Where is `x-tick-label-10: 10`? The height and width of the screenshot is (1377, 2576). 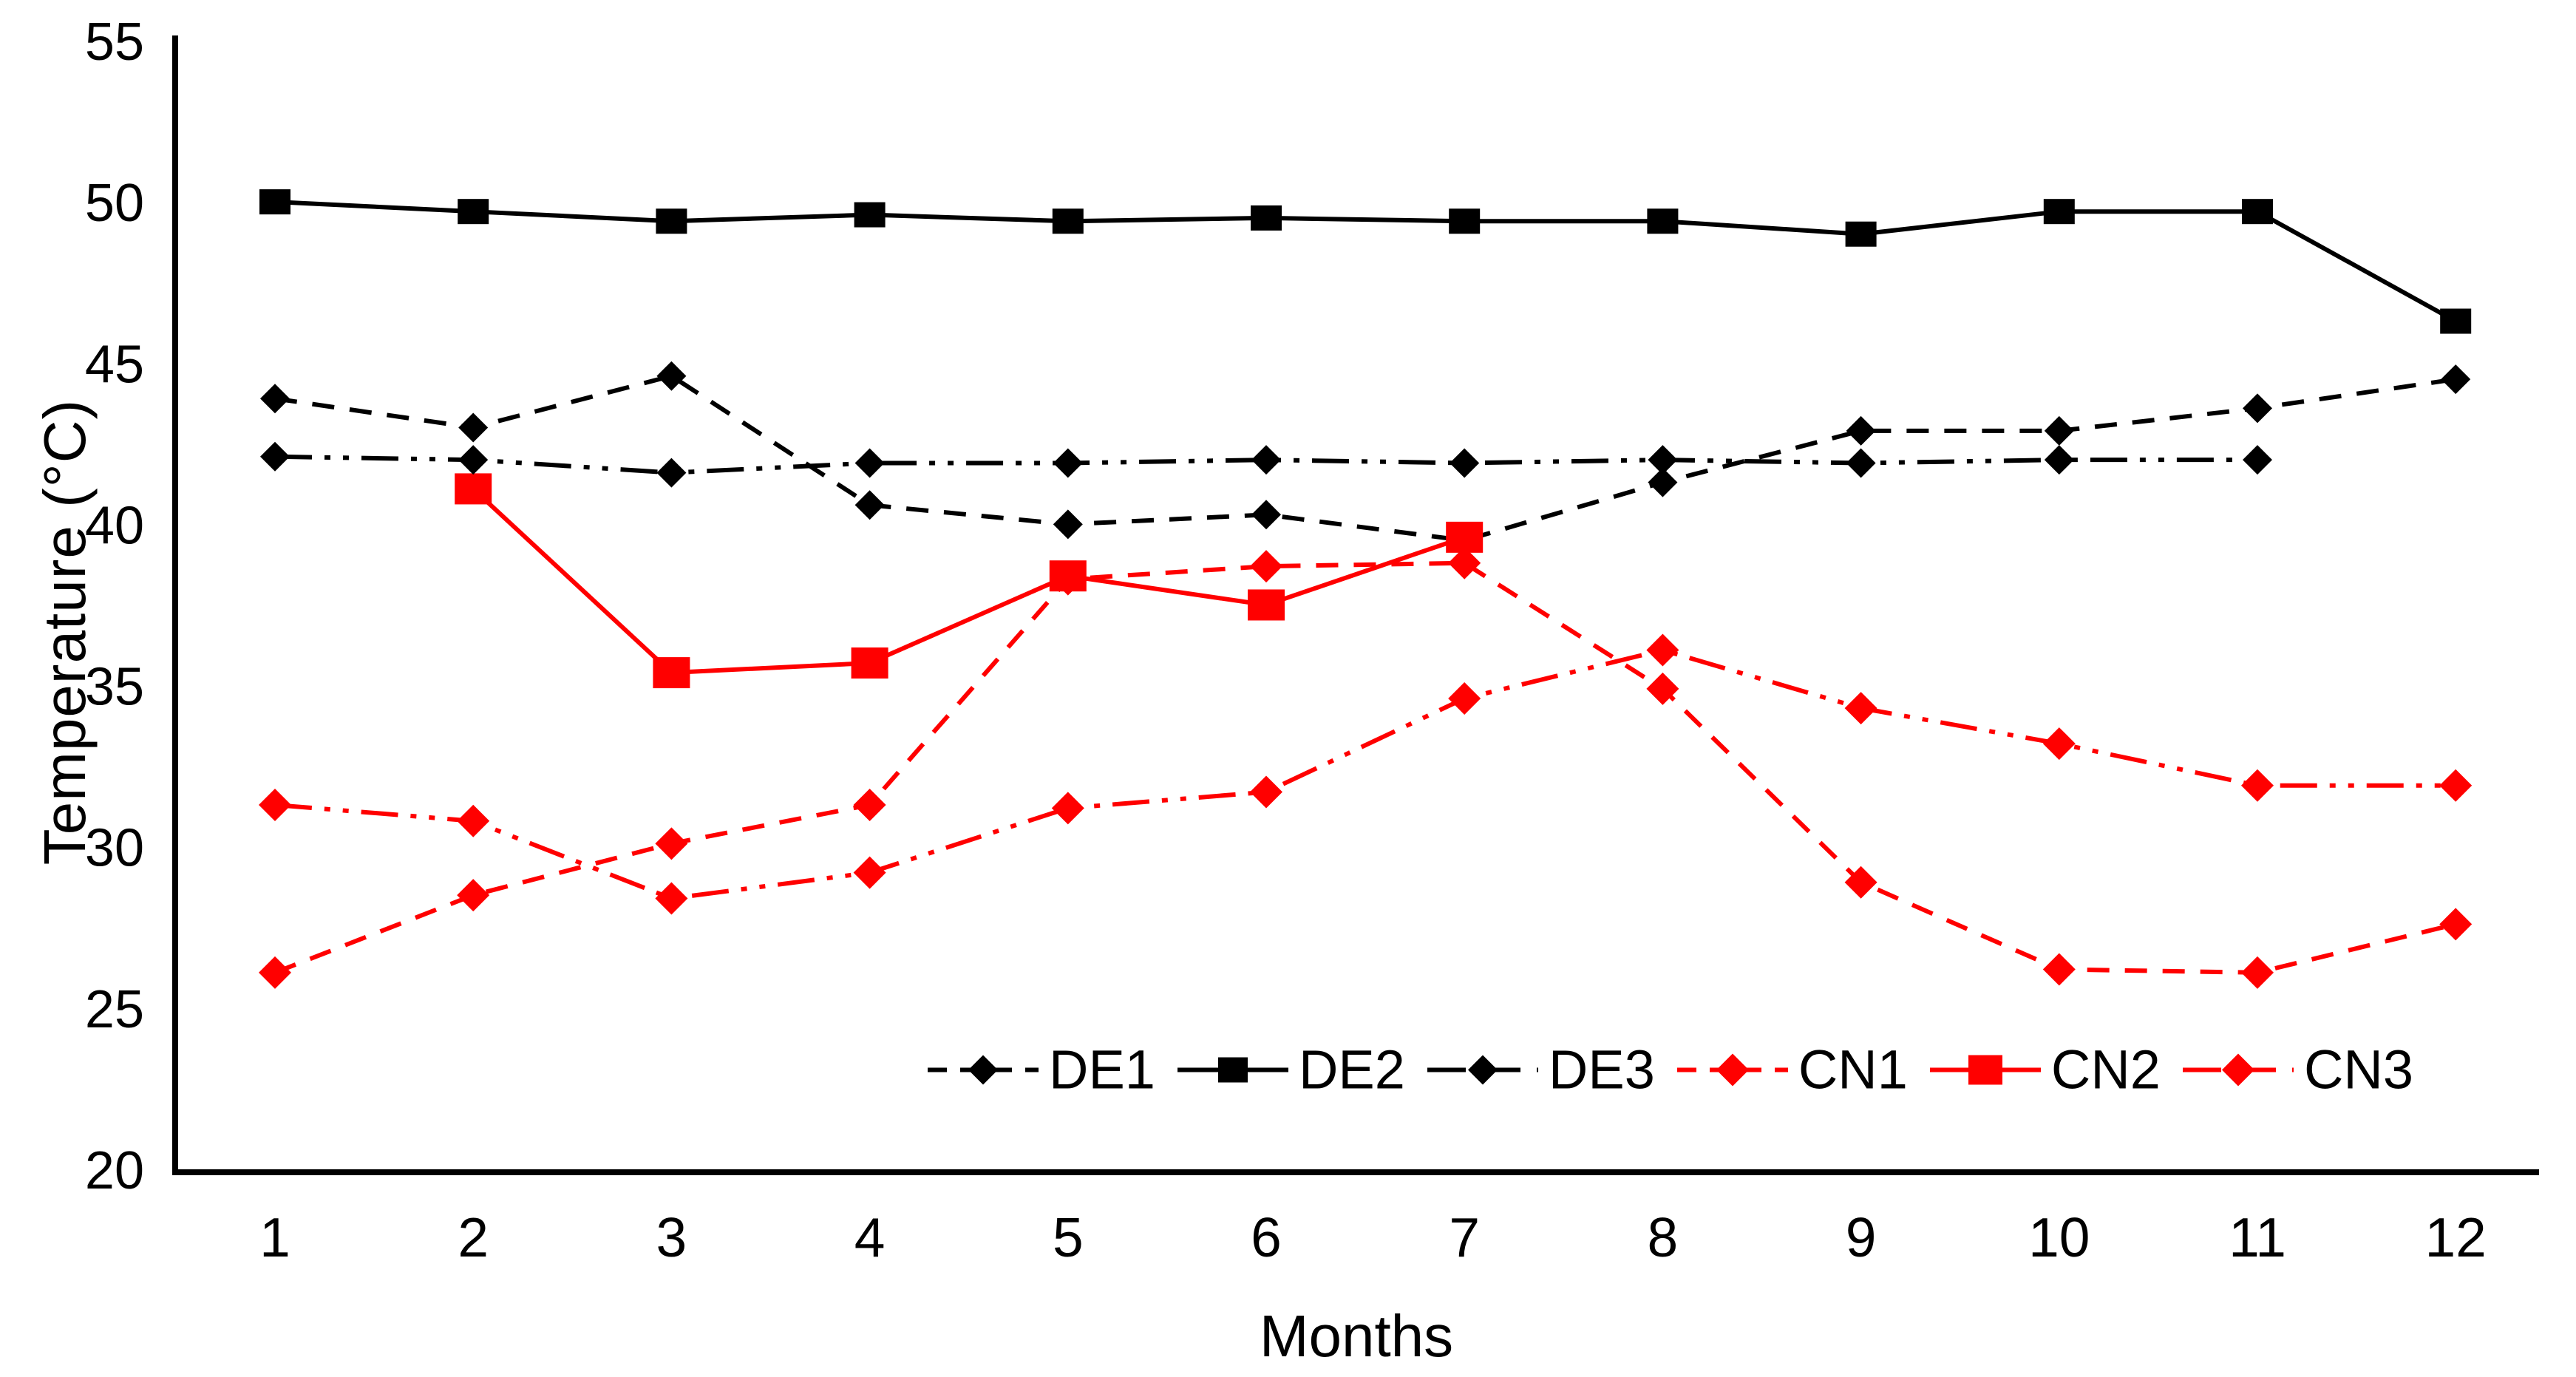 x-tick-label-10: 10 is located at coordinates (2059, 1237).